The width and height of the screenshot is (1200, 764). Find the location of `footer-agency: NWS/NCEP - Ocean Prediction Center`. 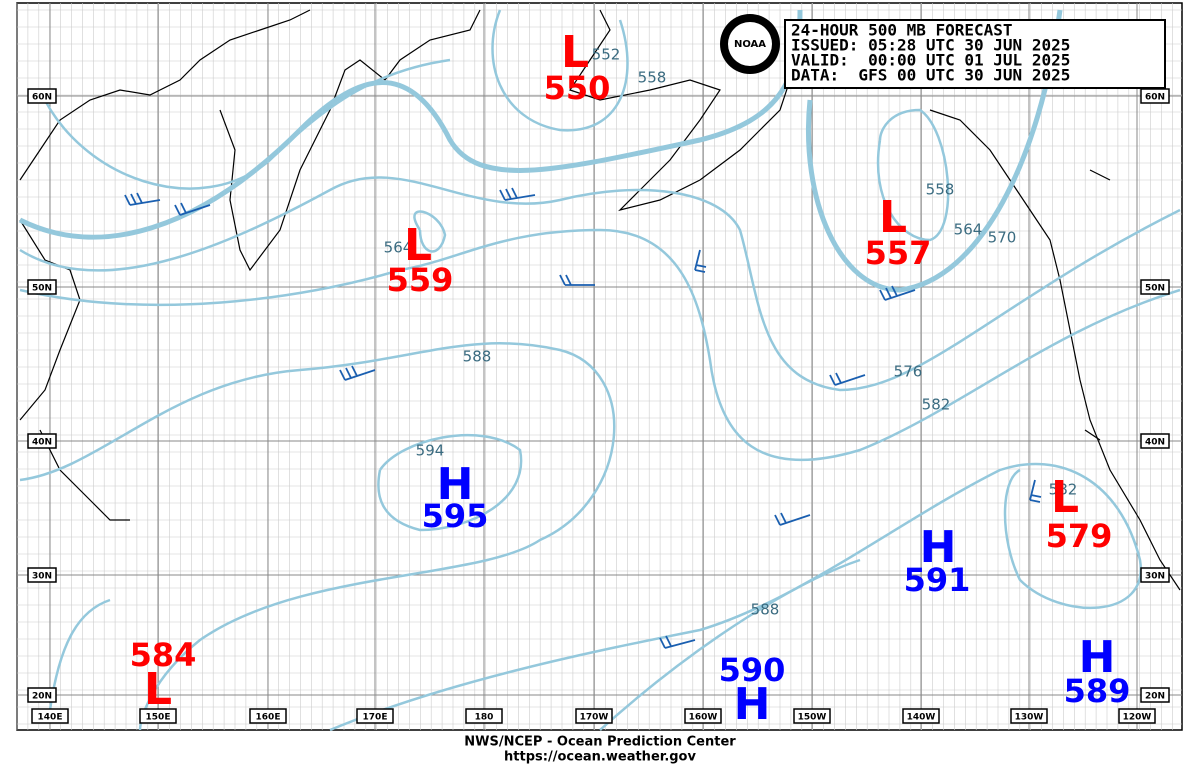

footer-agency: NWS/NCEP - Ocean Prediction Center is located at coordinates (600, 742).